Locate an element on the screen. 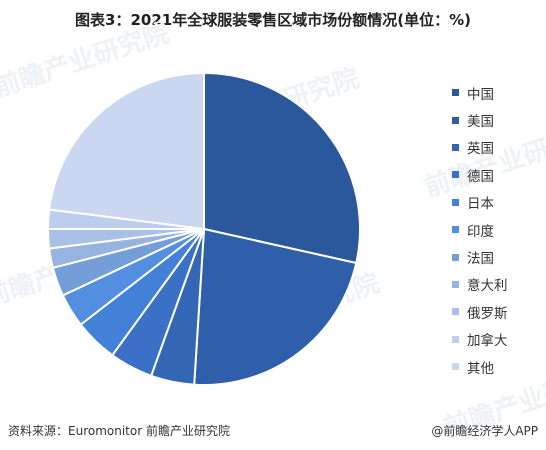  legend-item: 德国 is located at coordinates (480, 174).